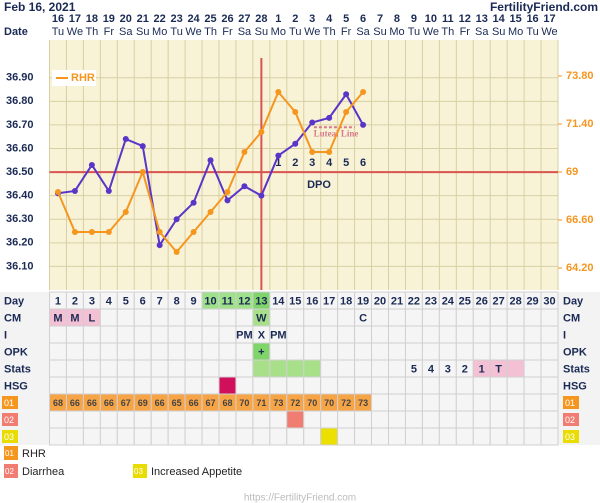 This screenshot has width=600, height=503. Describe the element at coordinates (532, 19) in the screenshot. I see `date-label: 16` at that location.